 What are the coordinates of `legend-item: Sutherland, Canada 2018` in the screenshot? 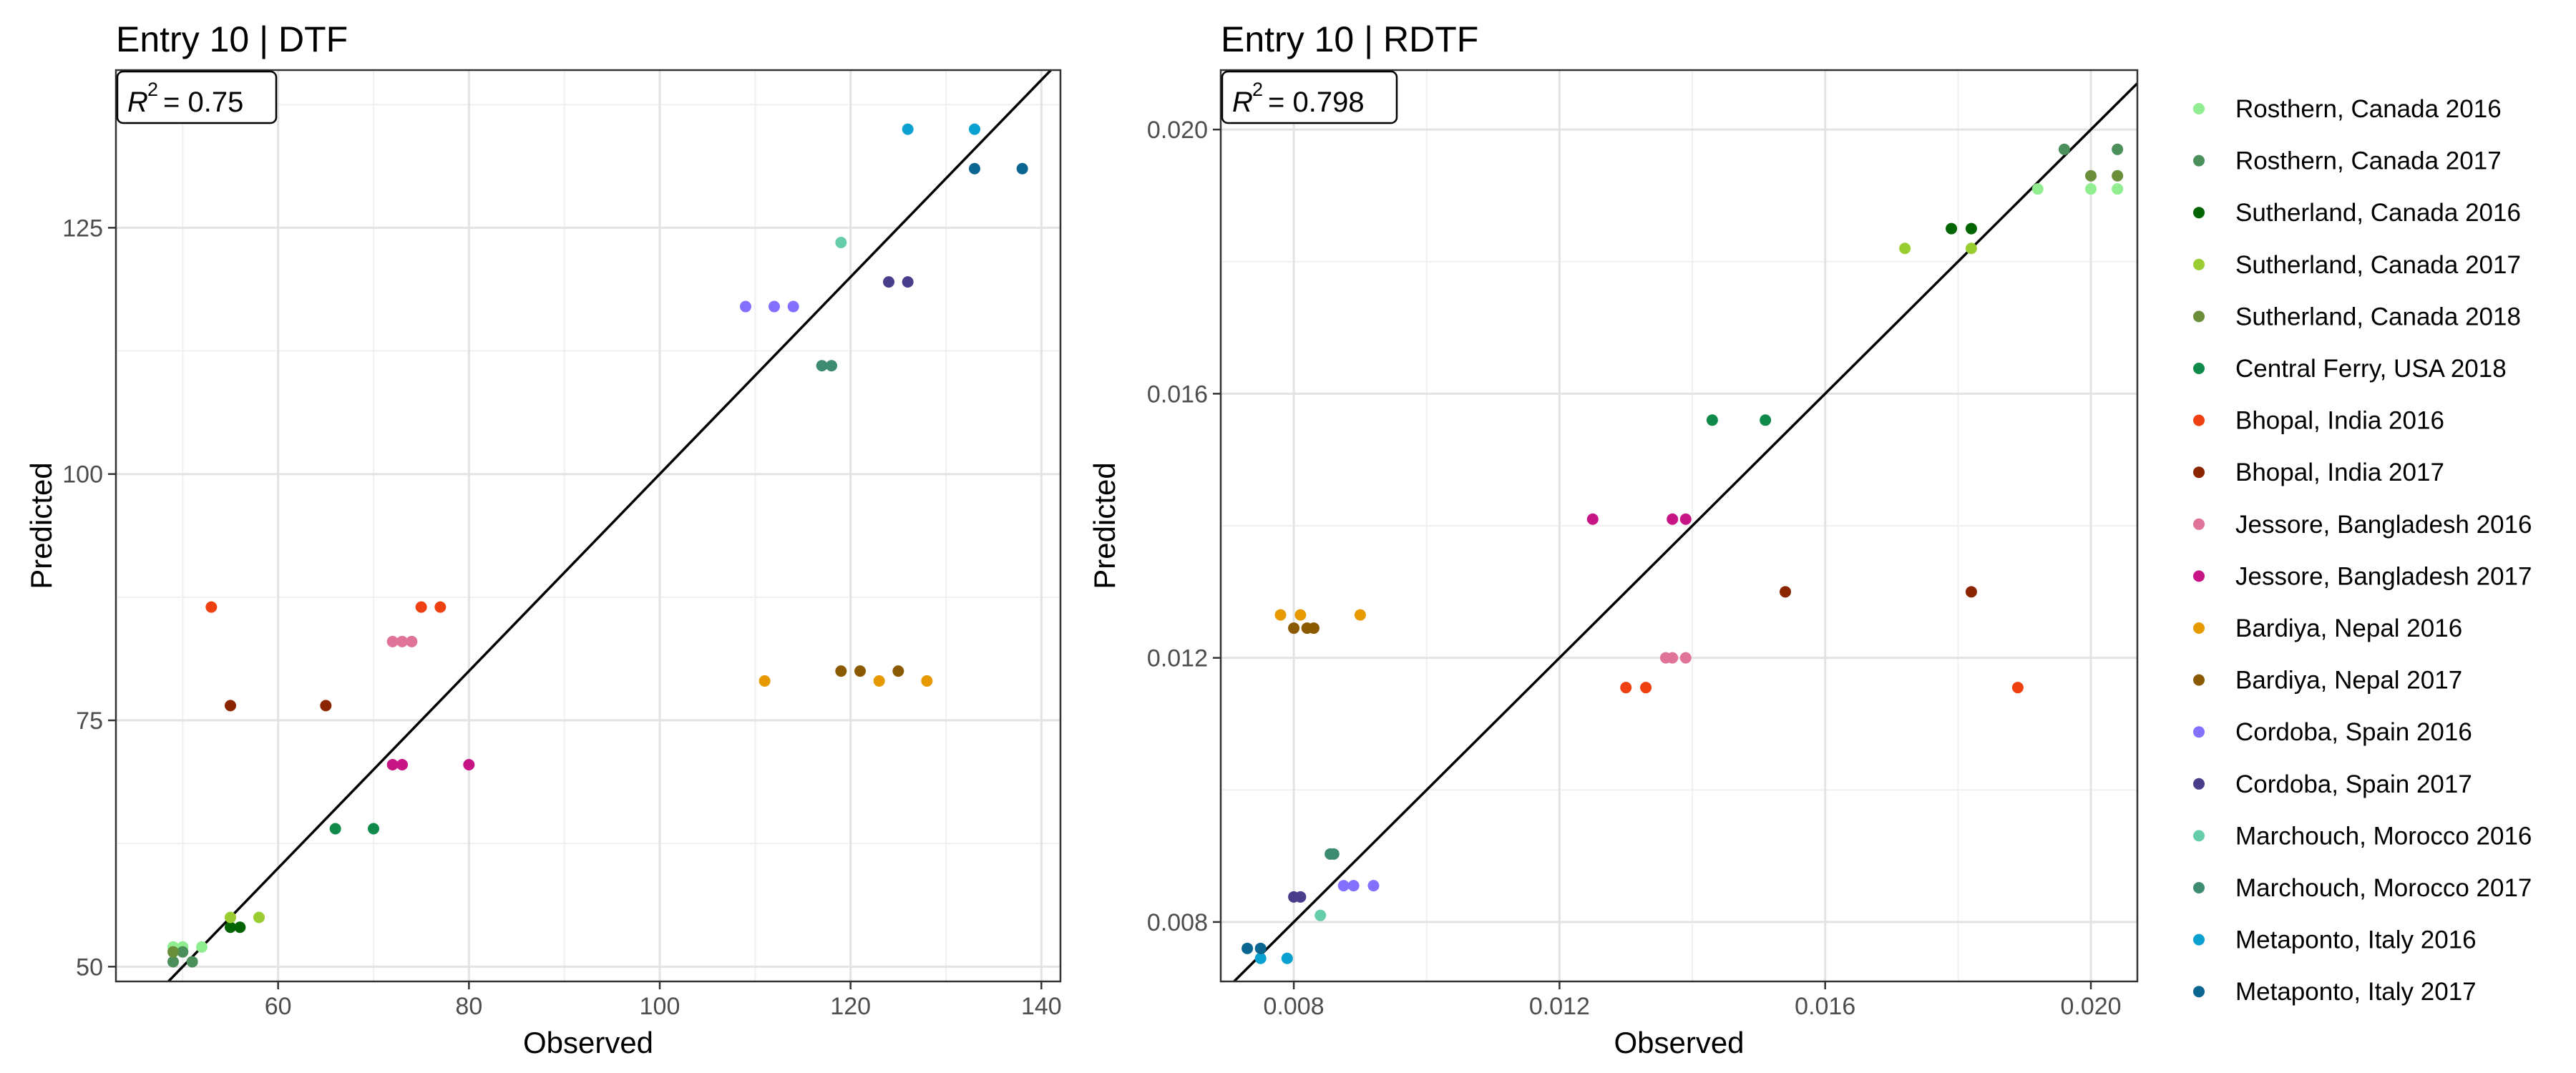 It's located at (2357, 316).